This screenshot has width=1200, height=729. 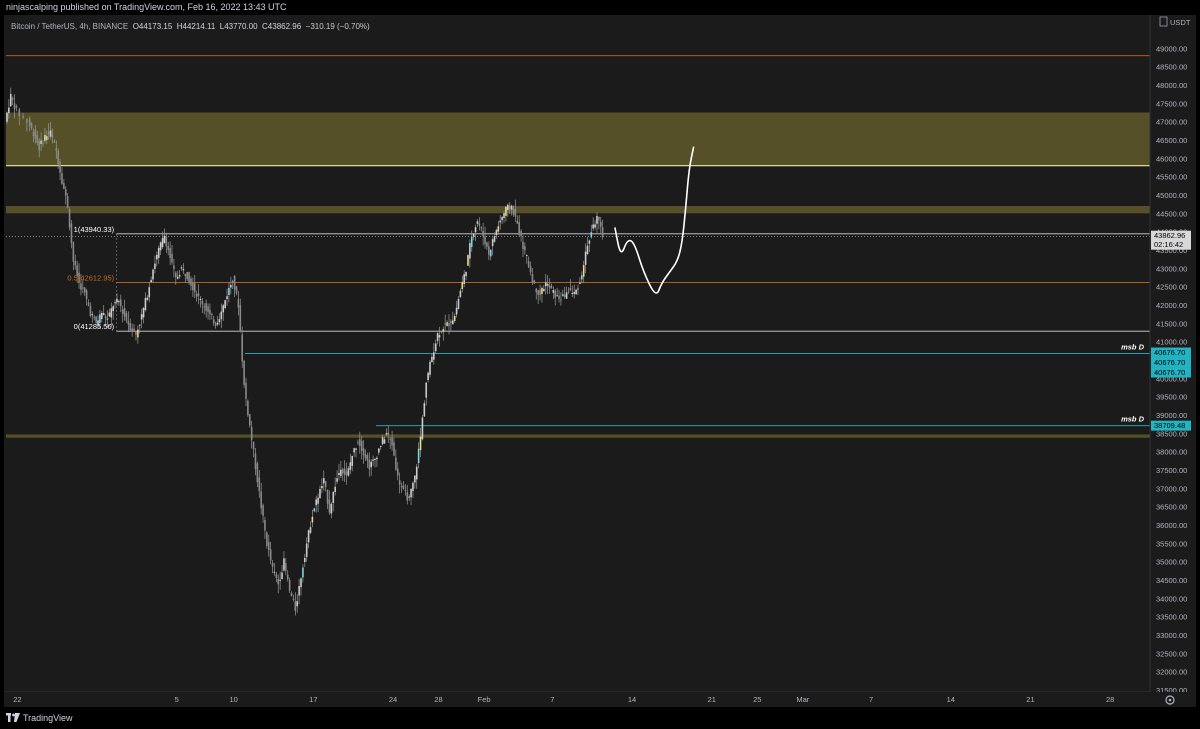 I want to click on y-tick-label: 43000.00, so click(x=1171, y=268).